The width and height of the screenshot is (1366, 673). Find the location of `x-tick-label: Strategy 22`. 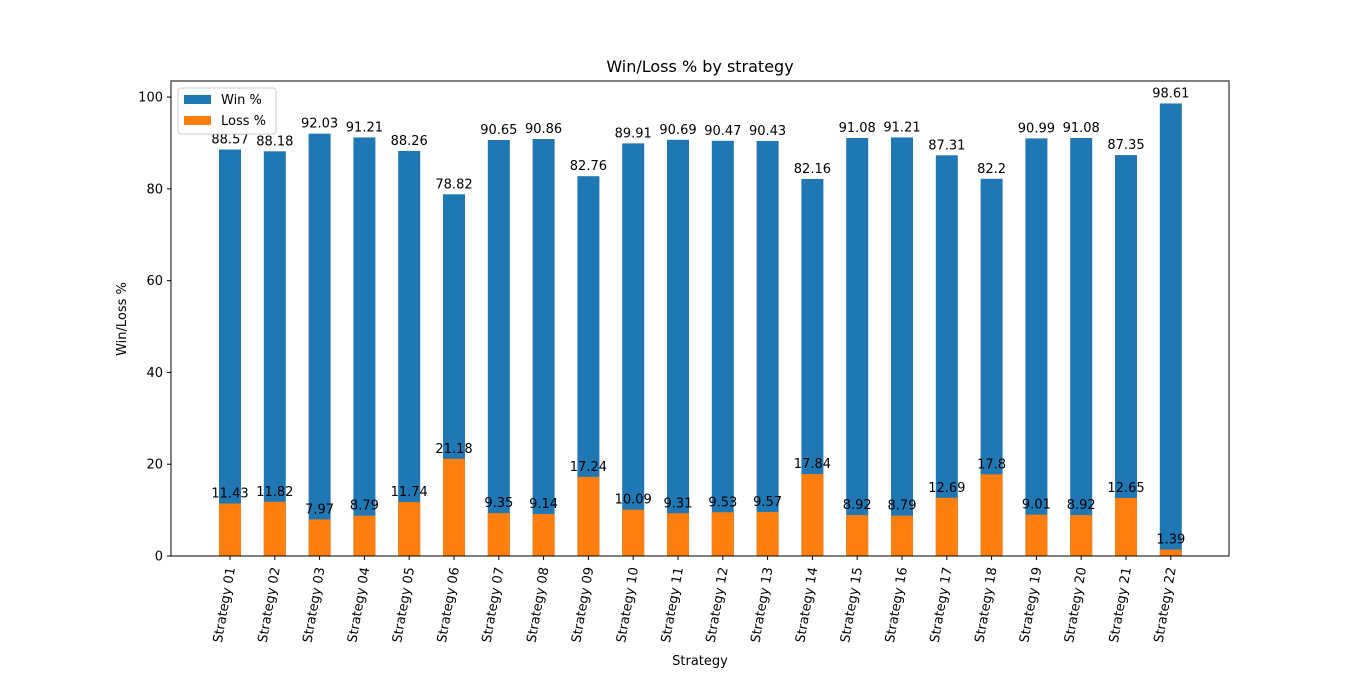

x-tick-label: Strategy 22 is located at coordinates (1166, 605).